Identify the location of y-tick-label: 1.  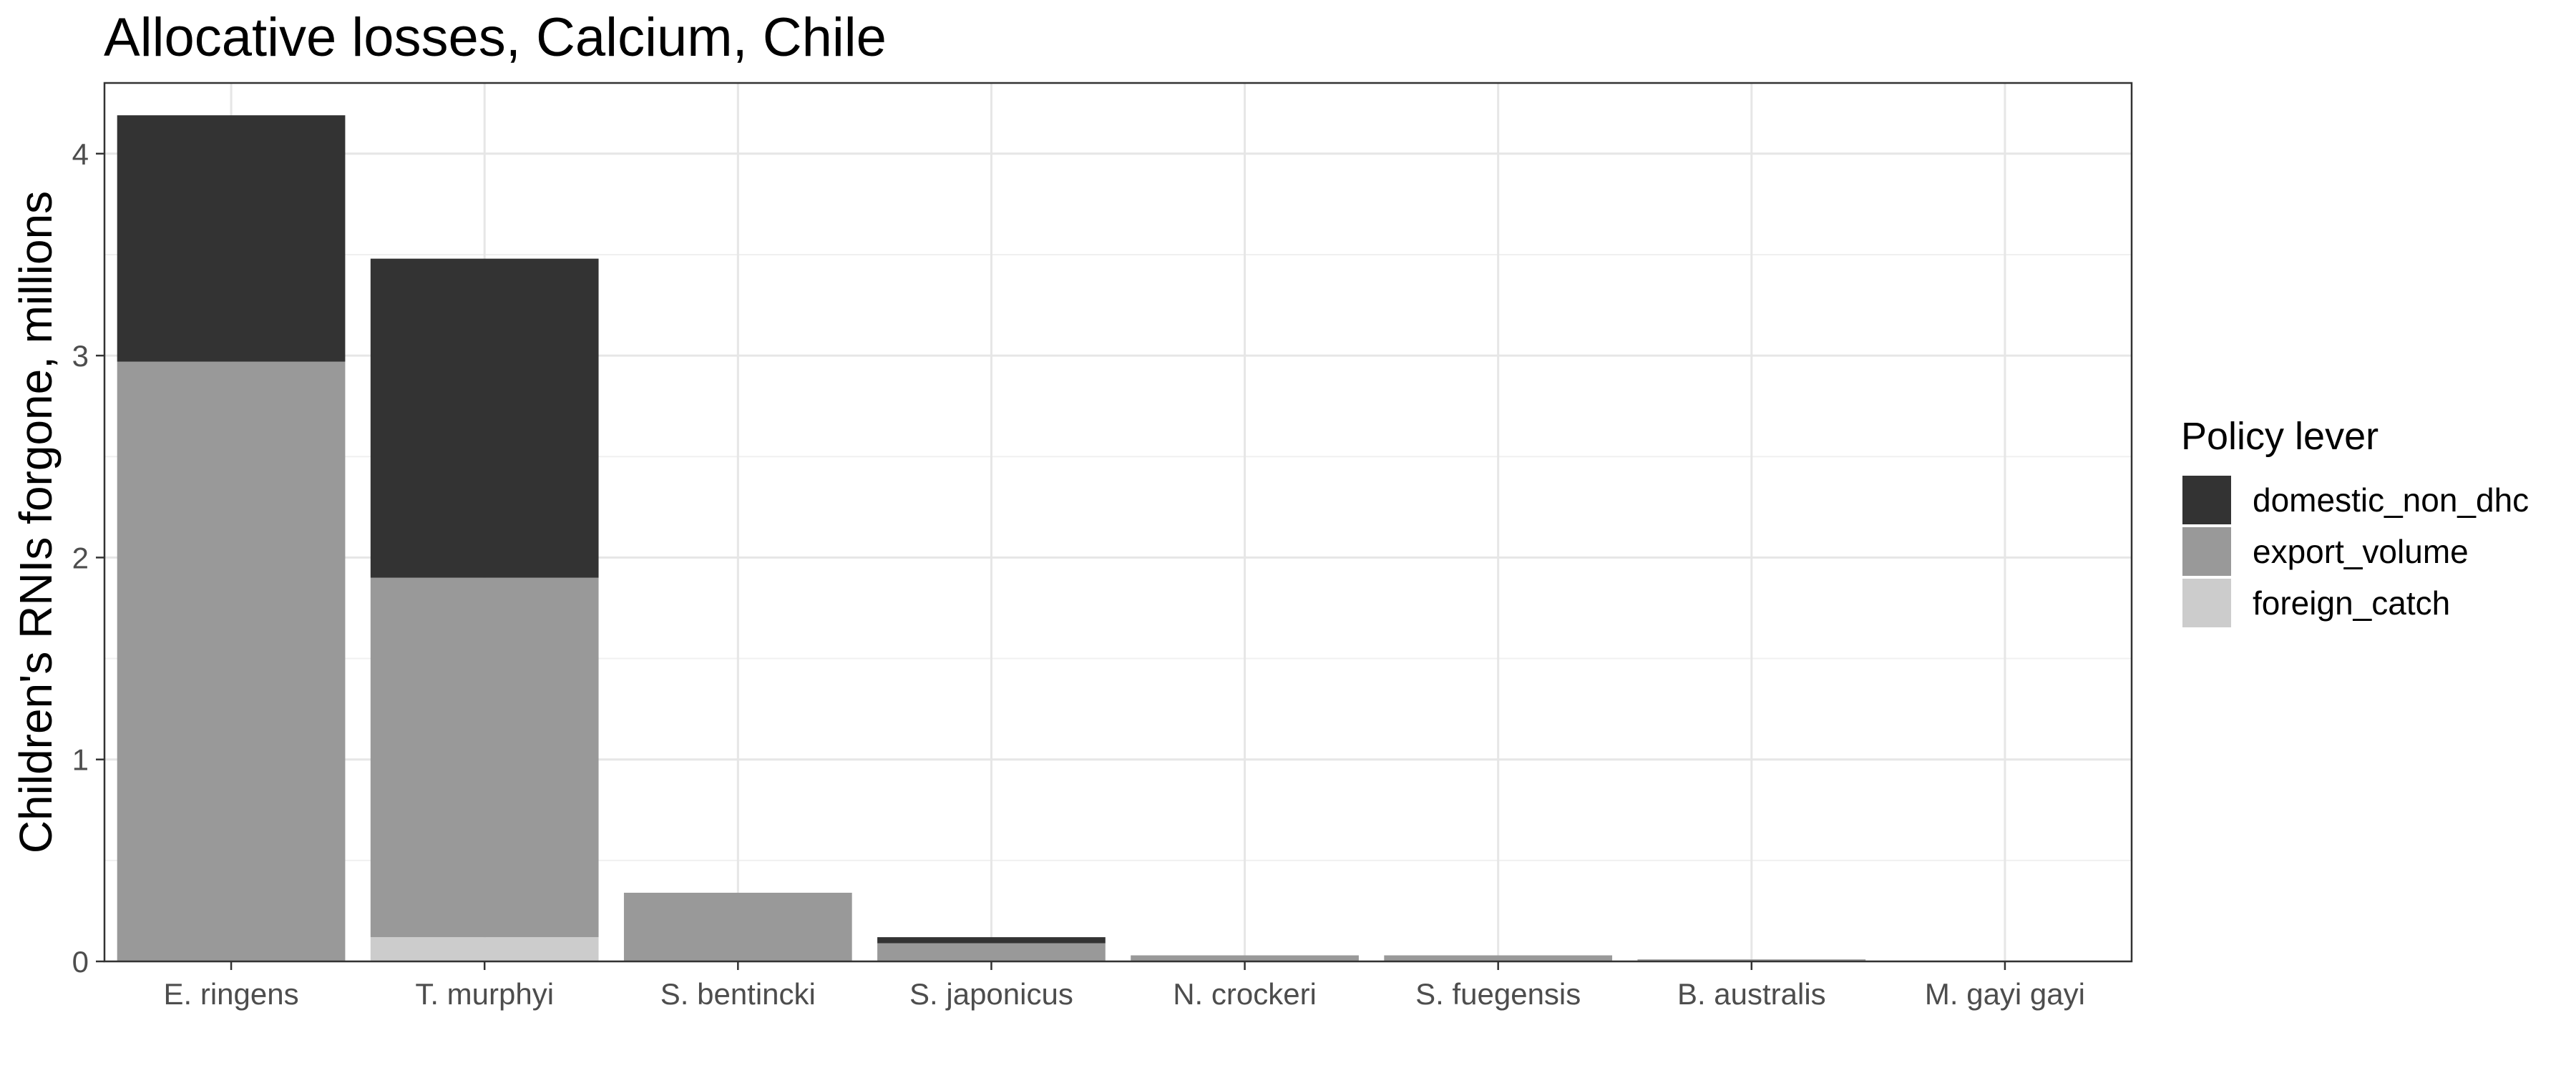
(80, 760).